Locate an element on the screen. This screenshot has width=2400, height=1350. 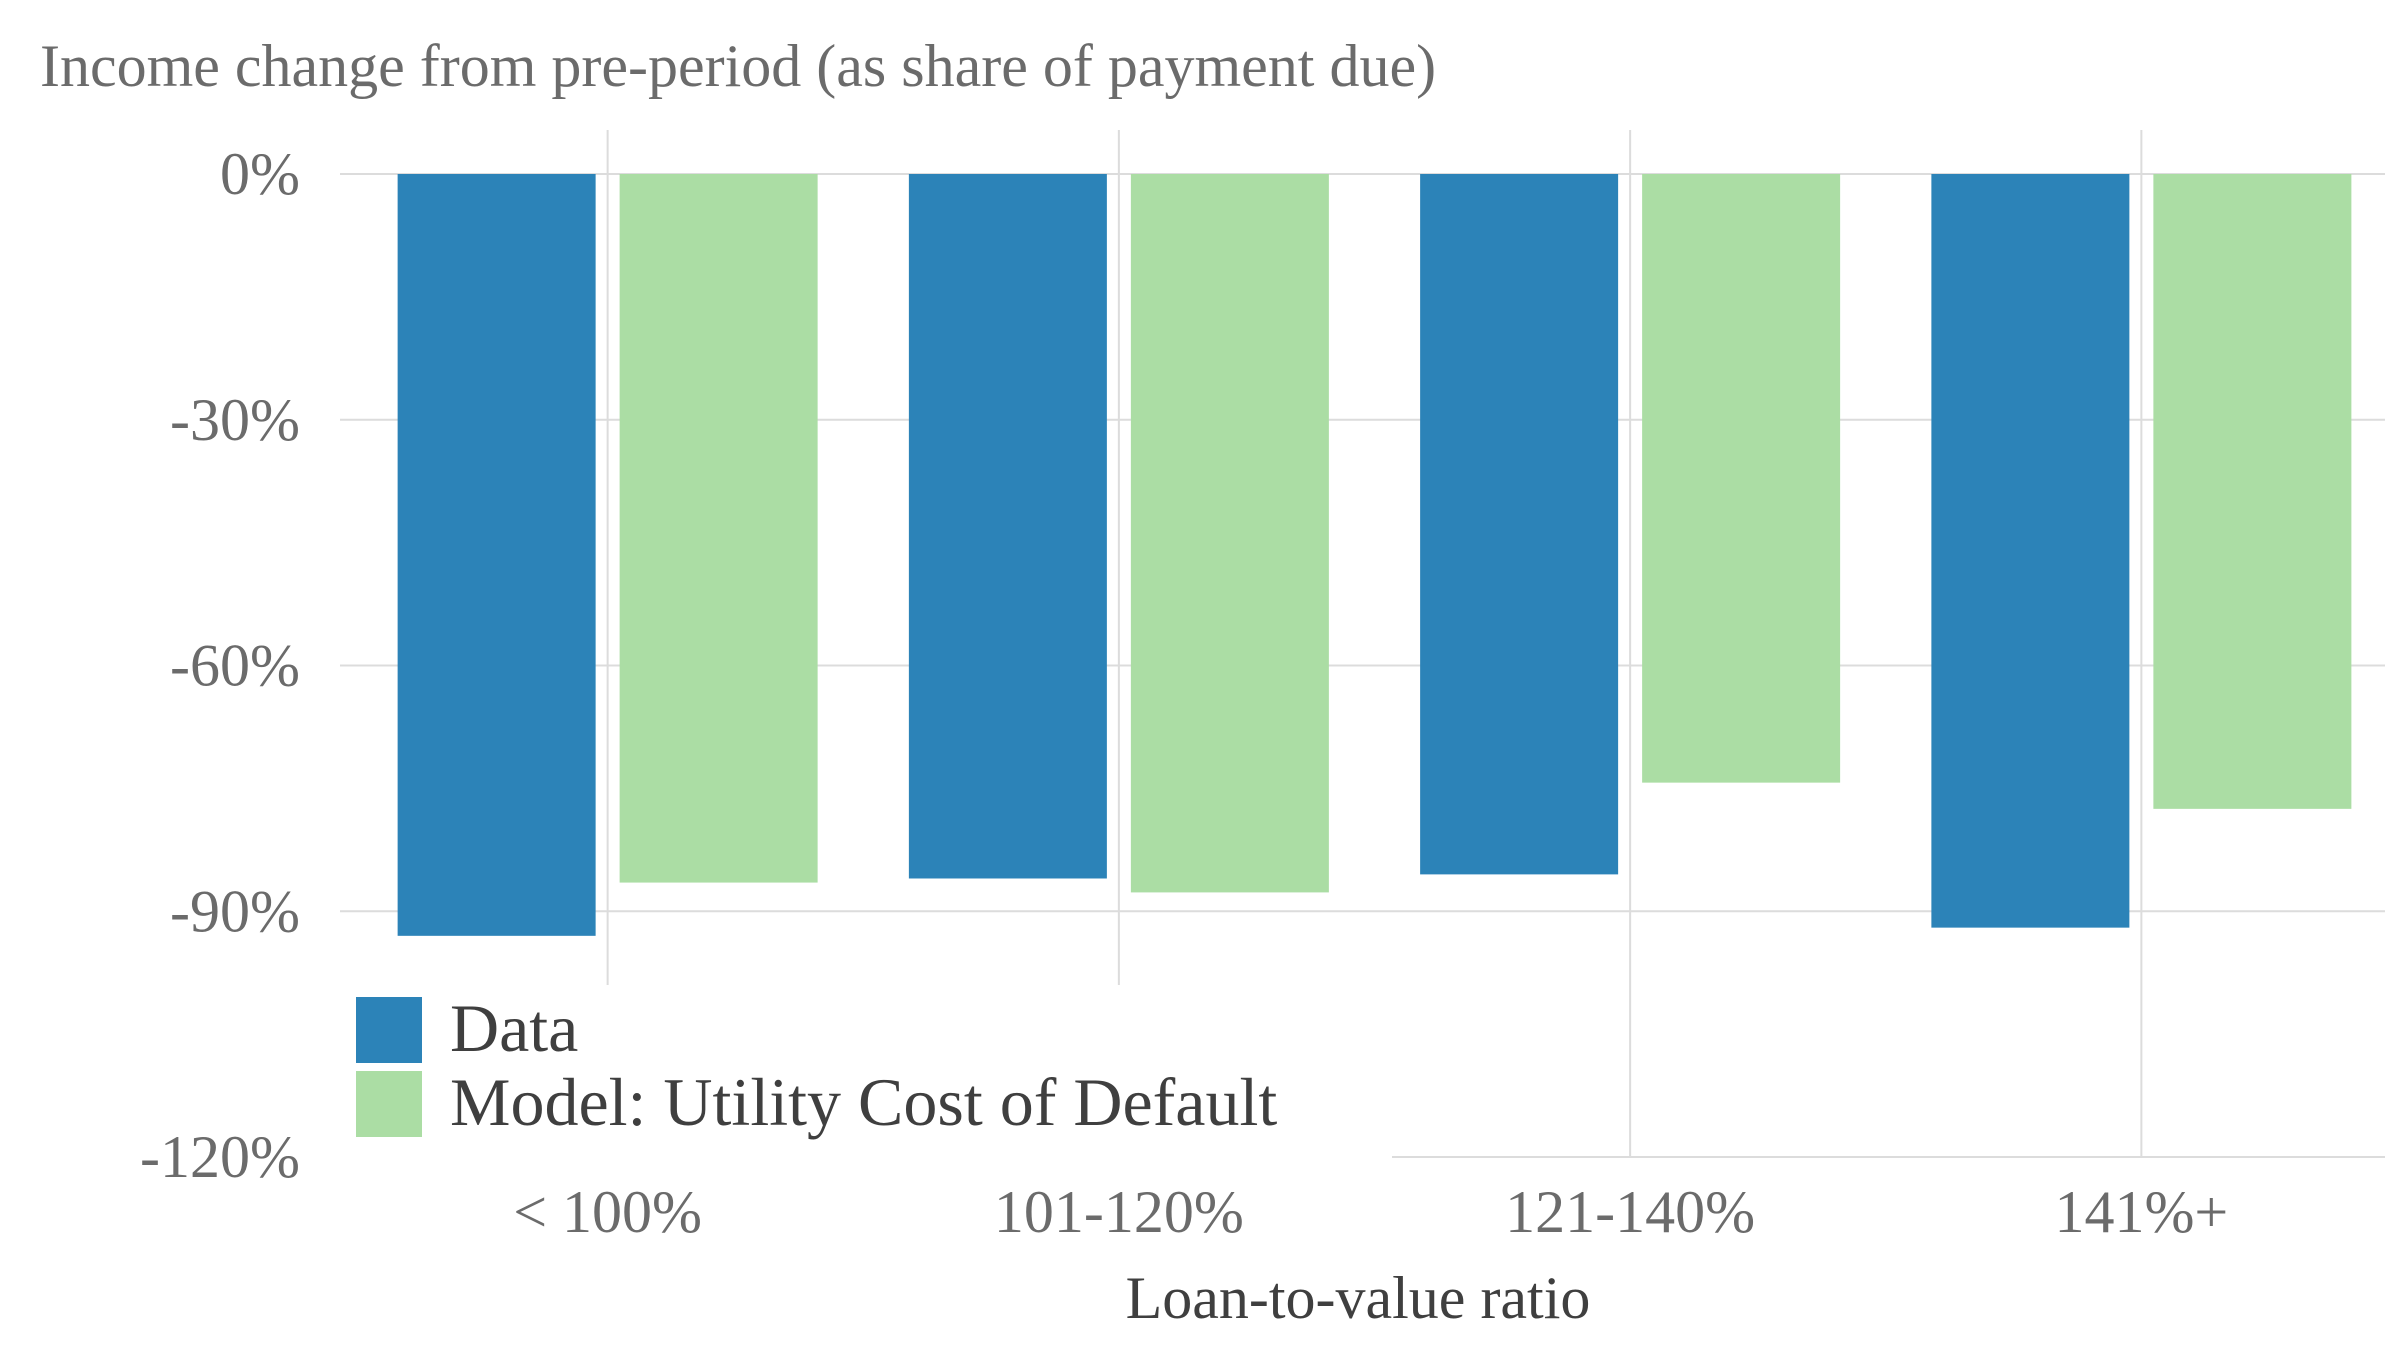
y-tick-label: -90% is located at coordinates (235, 911).